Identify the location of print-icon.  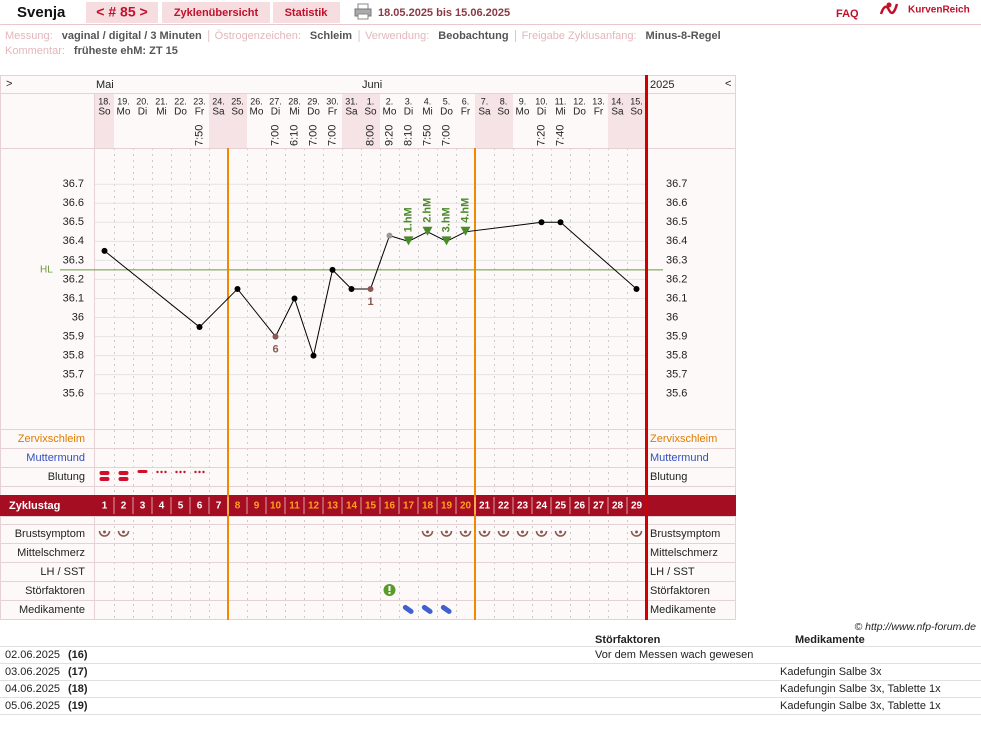
(363, 11).